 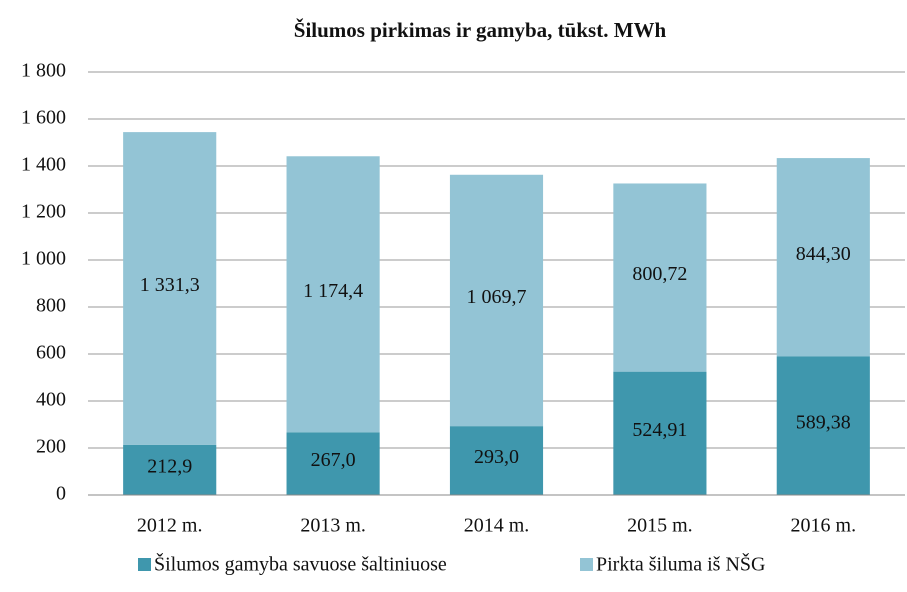 I want to click on value-label: 589,38, so click(x=823, y=422).